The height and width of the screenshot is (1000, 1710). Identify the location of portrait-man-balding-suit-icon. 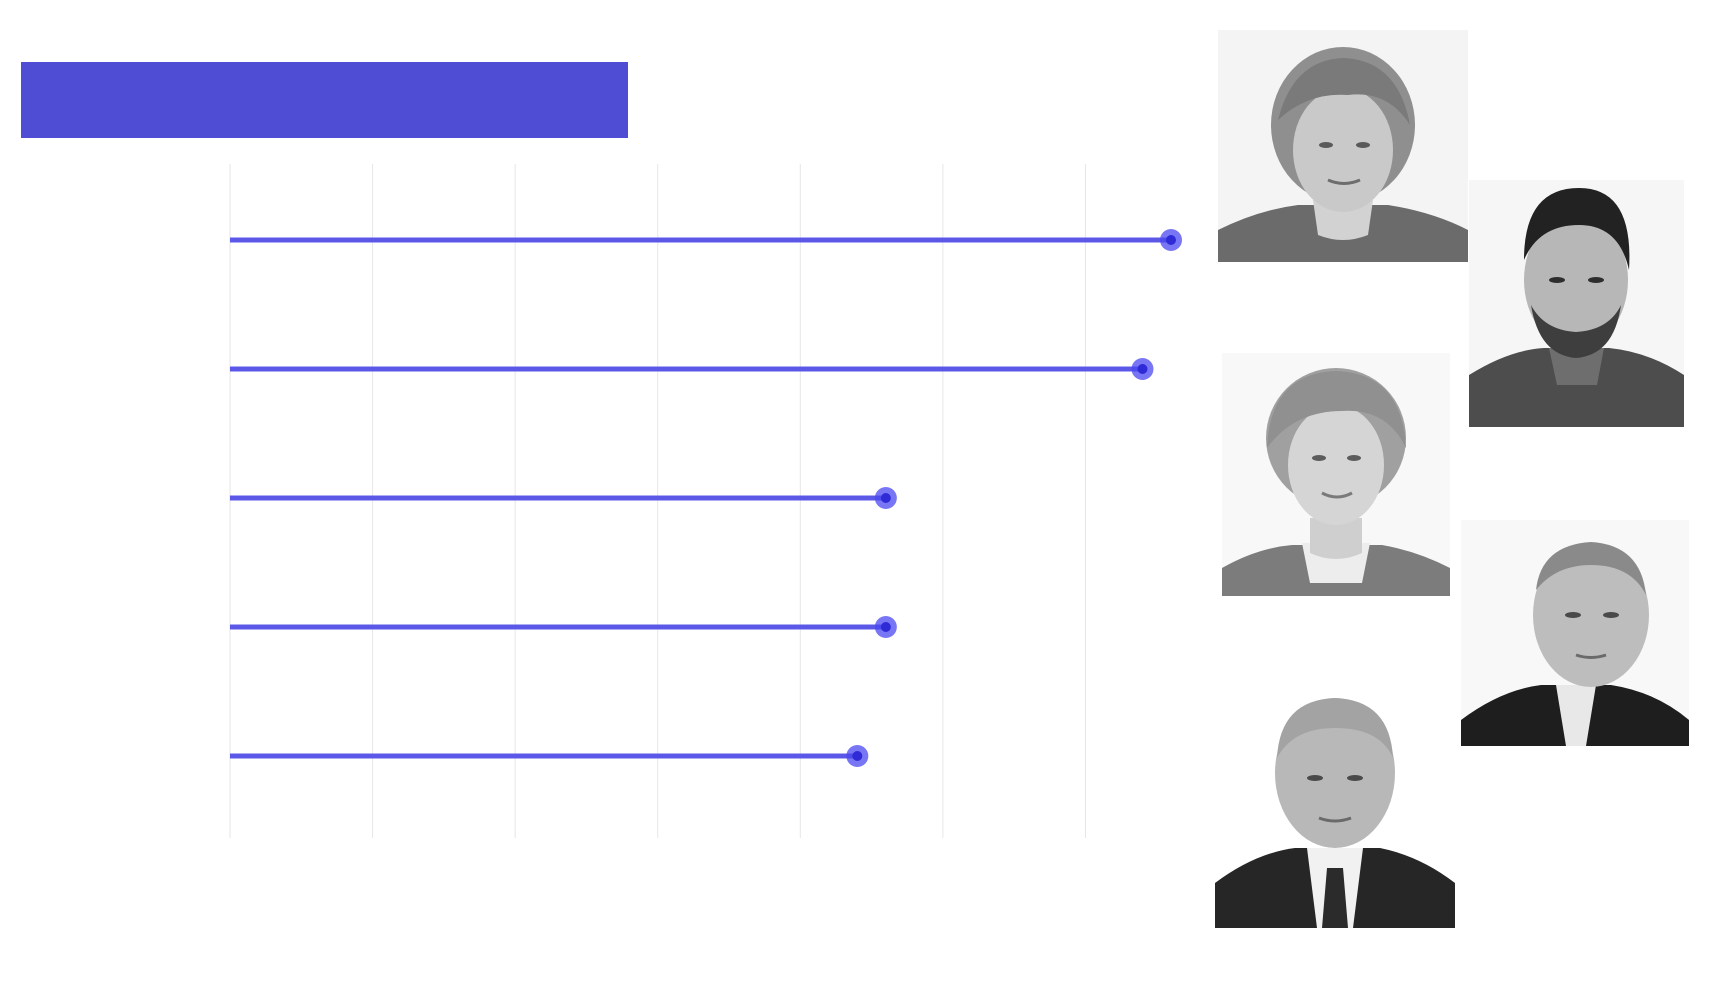
(1575, 633).